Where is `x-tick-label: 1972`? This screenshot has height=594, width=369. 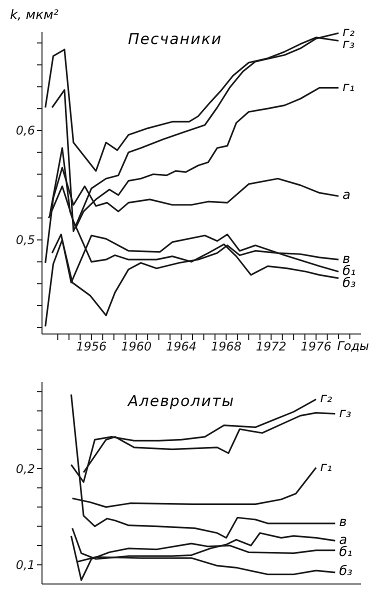 x-tick-label: 1972 is located at coordinates (271, 347).